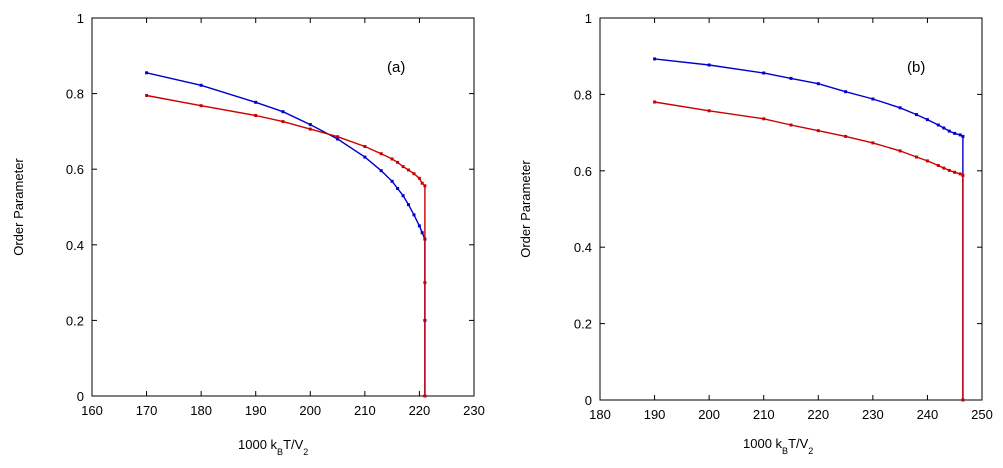  Describe the element at coordinates (928, 414) in the screenshot. I see `x-tick-label-b-6: 240` at that location.